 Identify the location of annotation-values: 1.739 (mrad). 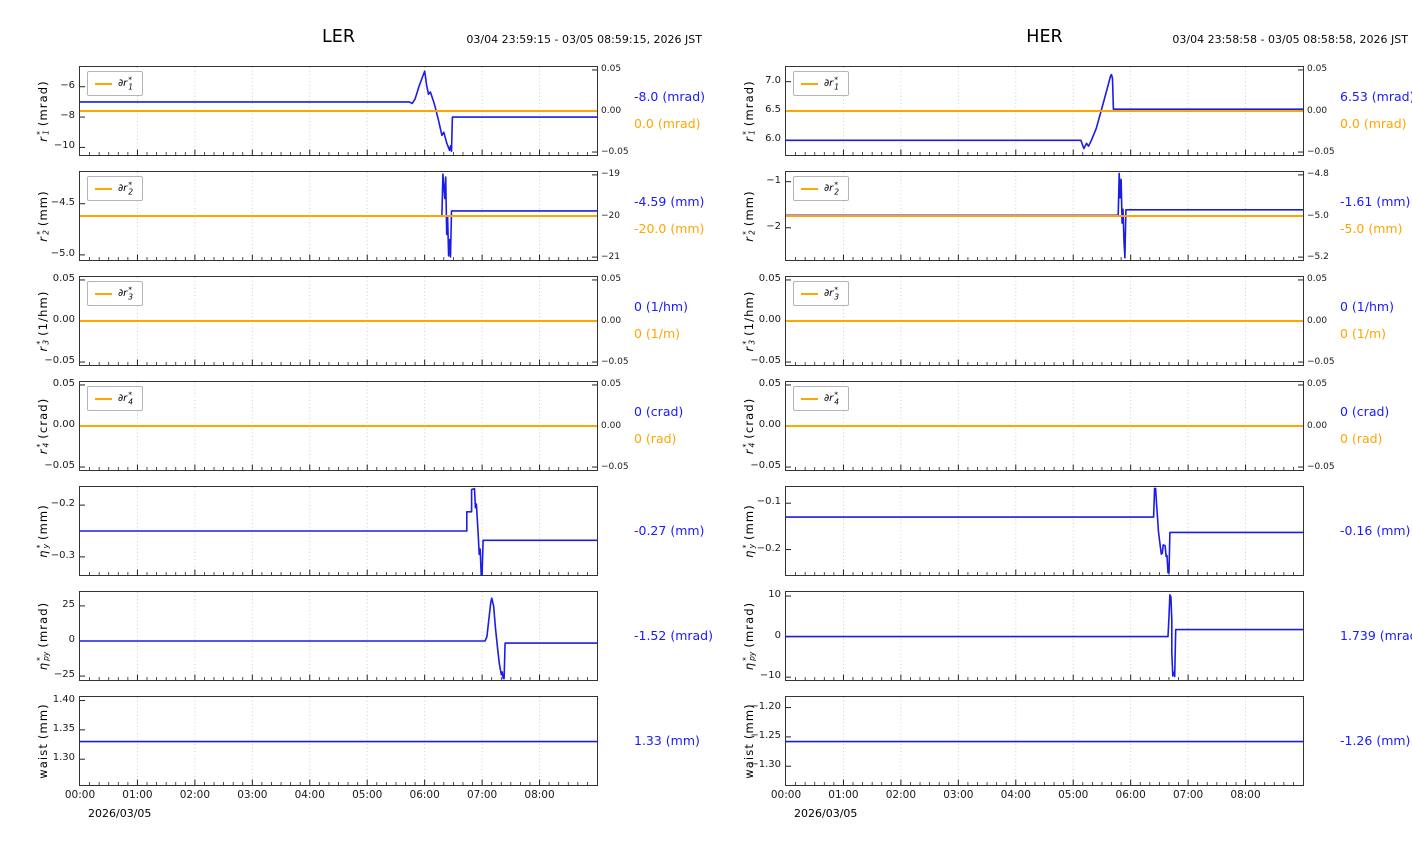
(1376, 636).